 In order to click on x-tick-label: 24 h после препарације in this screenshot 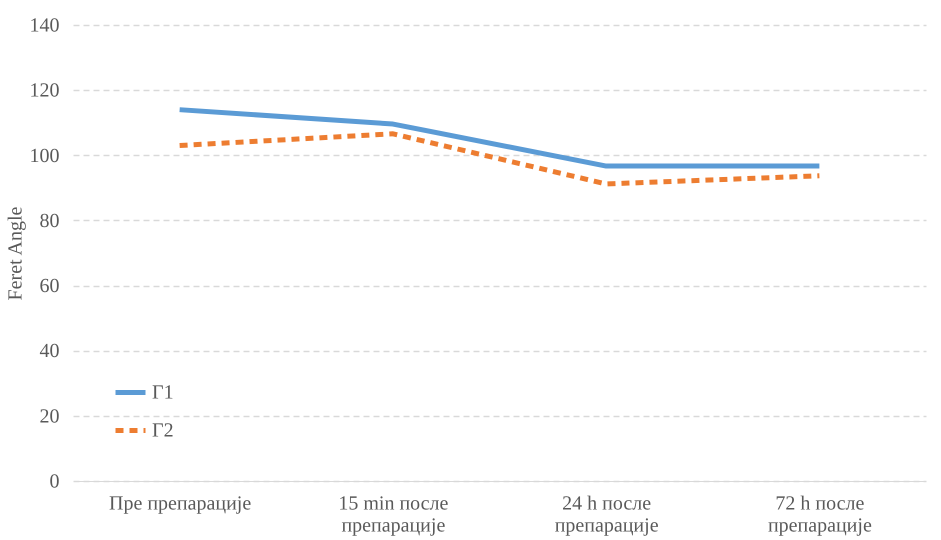, I will do `click(606, 514)`.